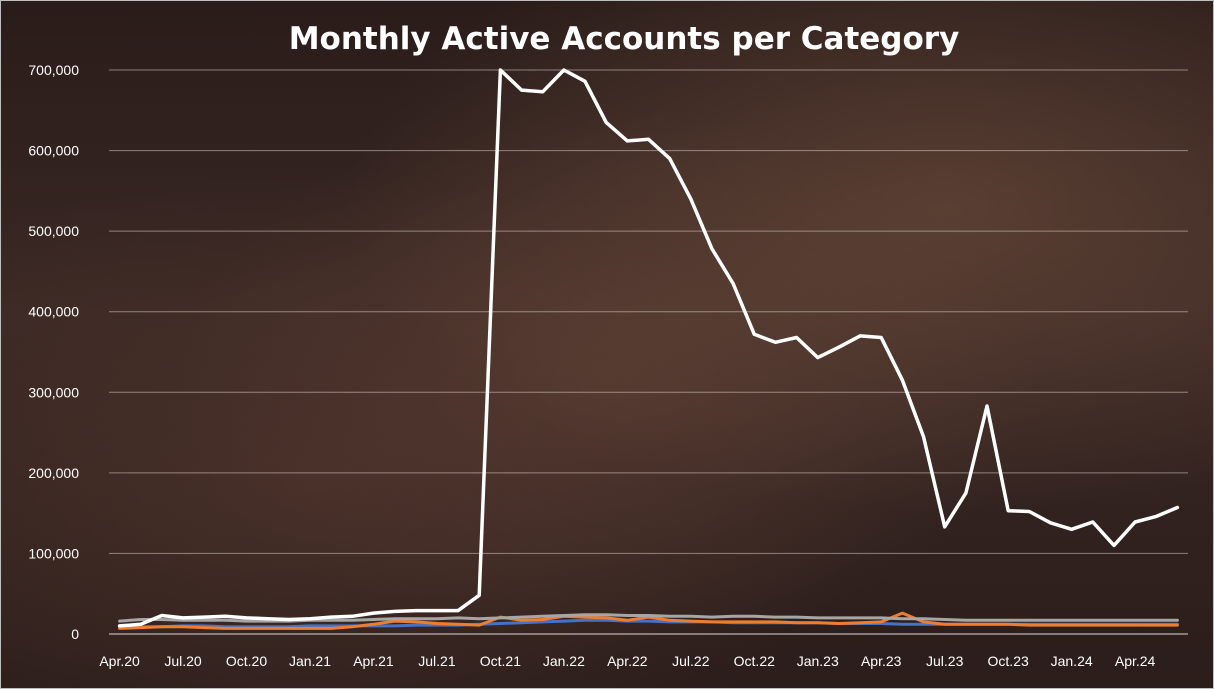 The image size is (1214, 689). I want to click on series-line, so click(648, 620).